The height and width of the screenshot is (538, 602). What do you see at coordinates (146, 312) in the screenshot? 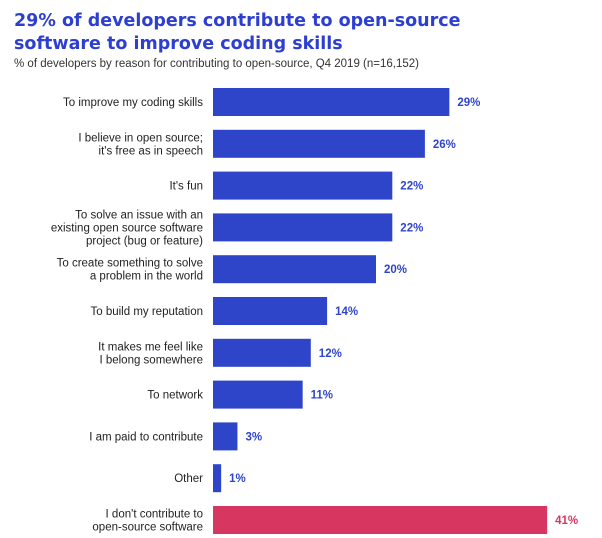
I see `category-label-5-0: To build my reputation` at bounding box center [146, 312].